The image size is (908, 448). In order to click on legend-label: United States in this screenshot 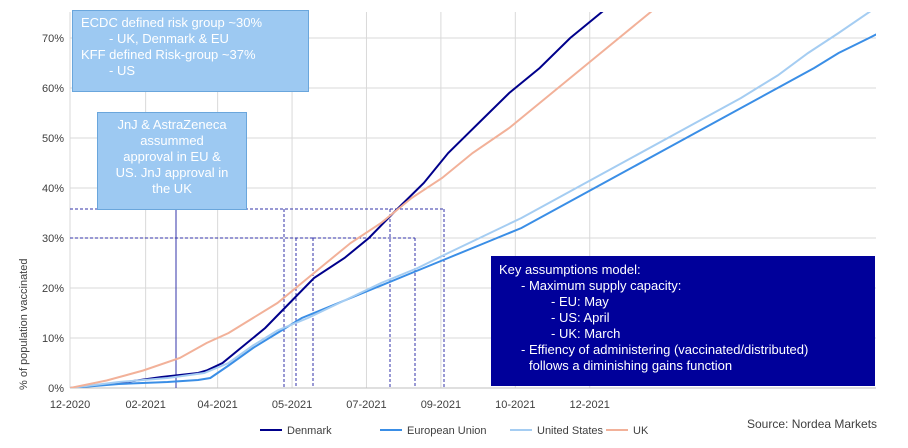, I will do `click(570, 431)`.